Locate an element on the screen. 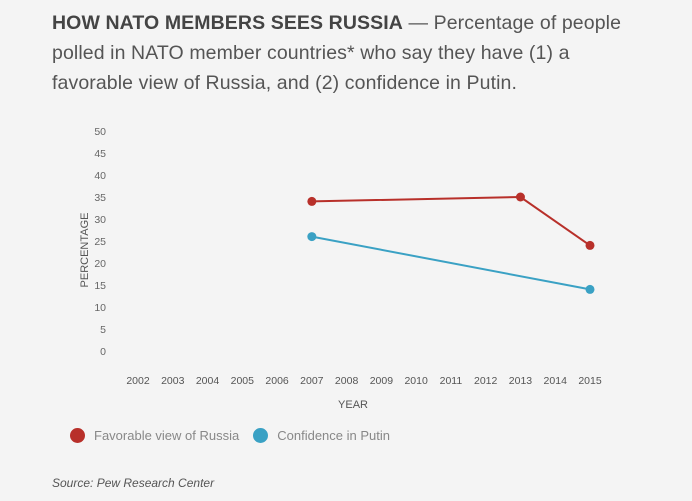 The width and height of the screenshot is (692, 501). chart-title: HOW NATO MEMBERS SEES RUSSIA is located at coordinates (227, 23).